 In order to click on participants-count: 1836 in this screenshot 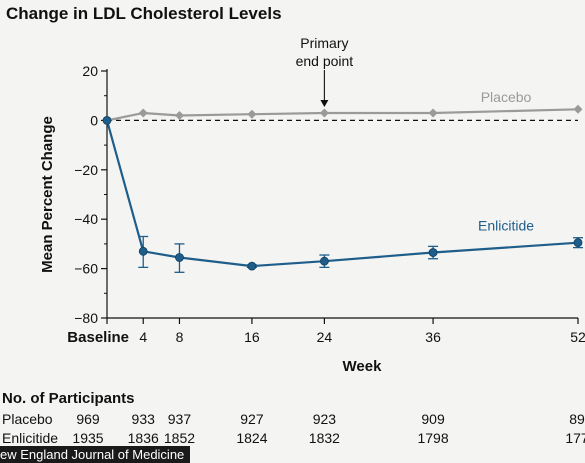, I will do `click(143, 438)`.